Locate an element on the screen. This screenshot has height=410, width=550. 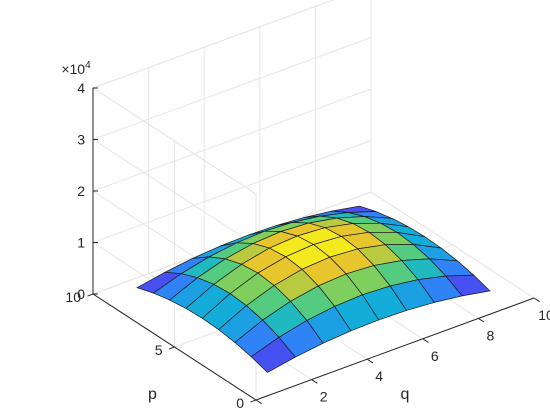
exponent-base: ×10 is located at coordinates (73, 69).